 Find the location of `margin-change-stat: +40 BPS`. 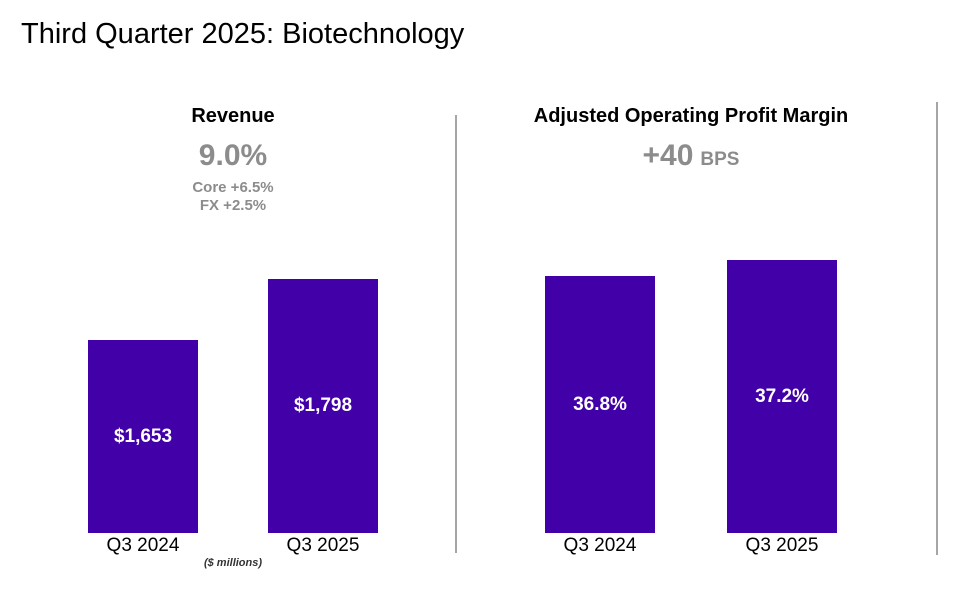

margin-change-stat: +40 BPS is located at coordinates (691, 156).